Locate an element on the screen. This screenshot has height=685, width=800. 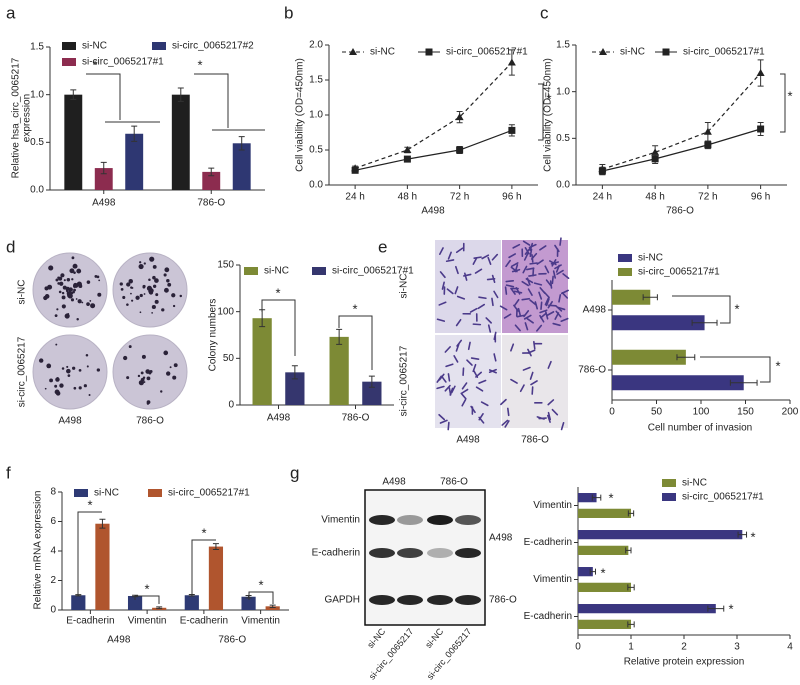
x-tick-label: 150 is located at coordinates (745, 412).